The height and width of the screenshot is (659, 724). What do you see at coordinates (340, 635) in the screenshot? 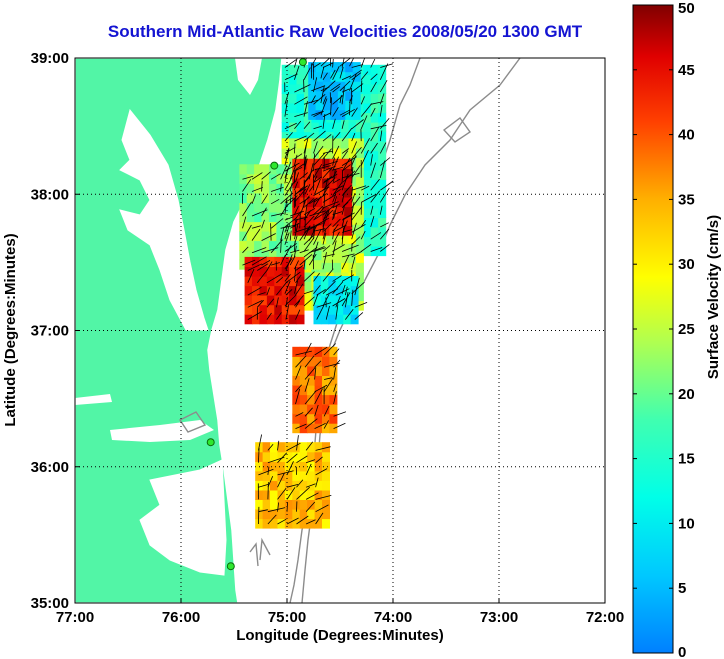
I see `x-axis-label: Longitude (Degrees:Minutes)` at bounding box center [340, 635].